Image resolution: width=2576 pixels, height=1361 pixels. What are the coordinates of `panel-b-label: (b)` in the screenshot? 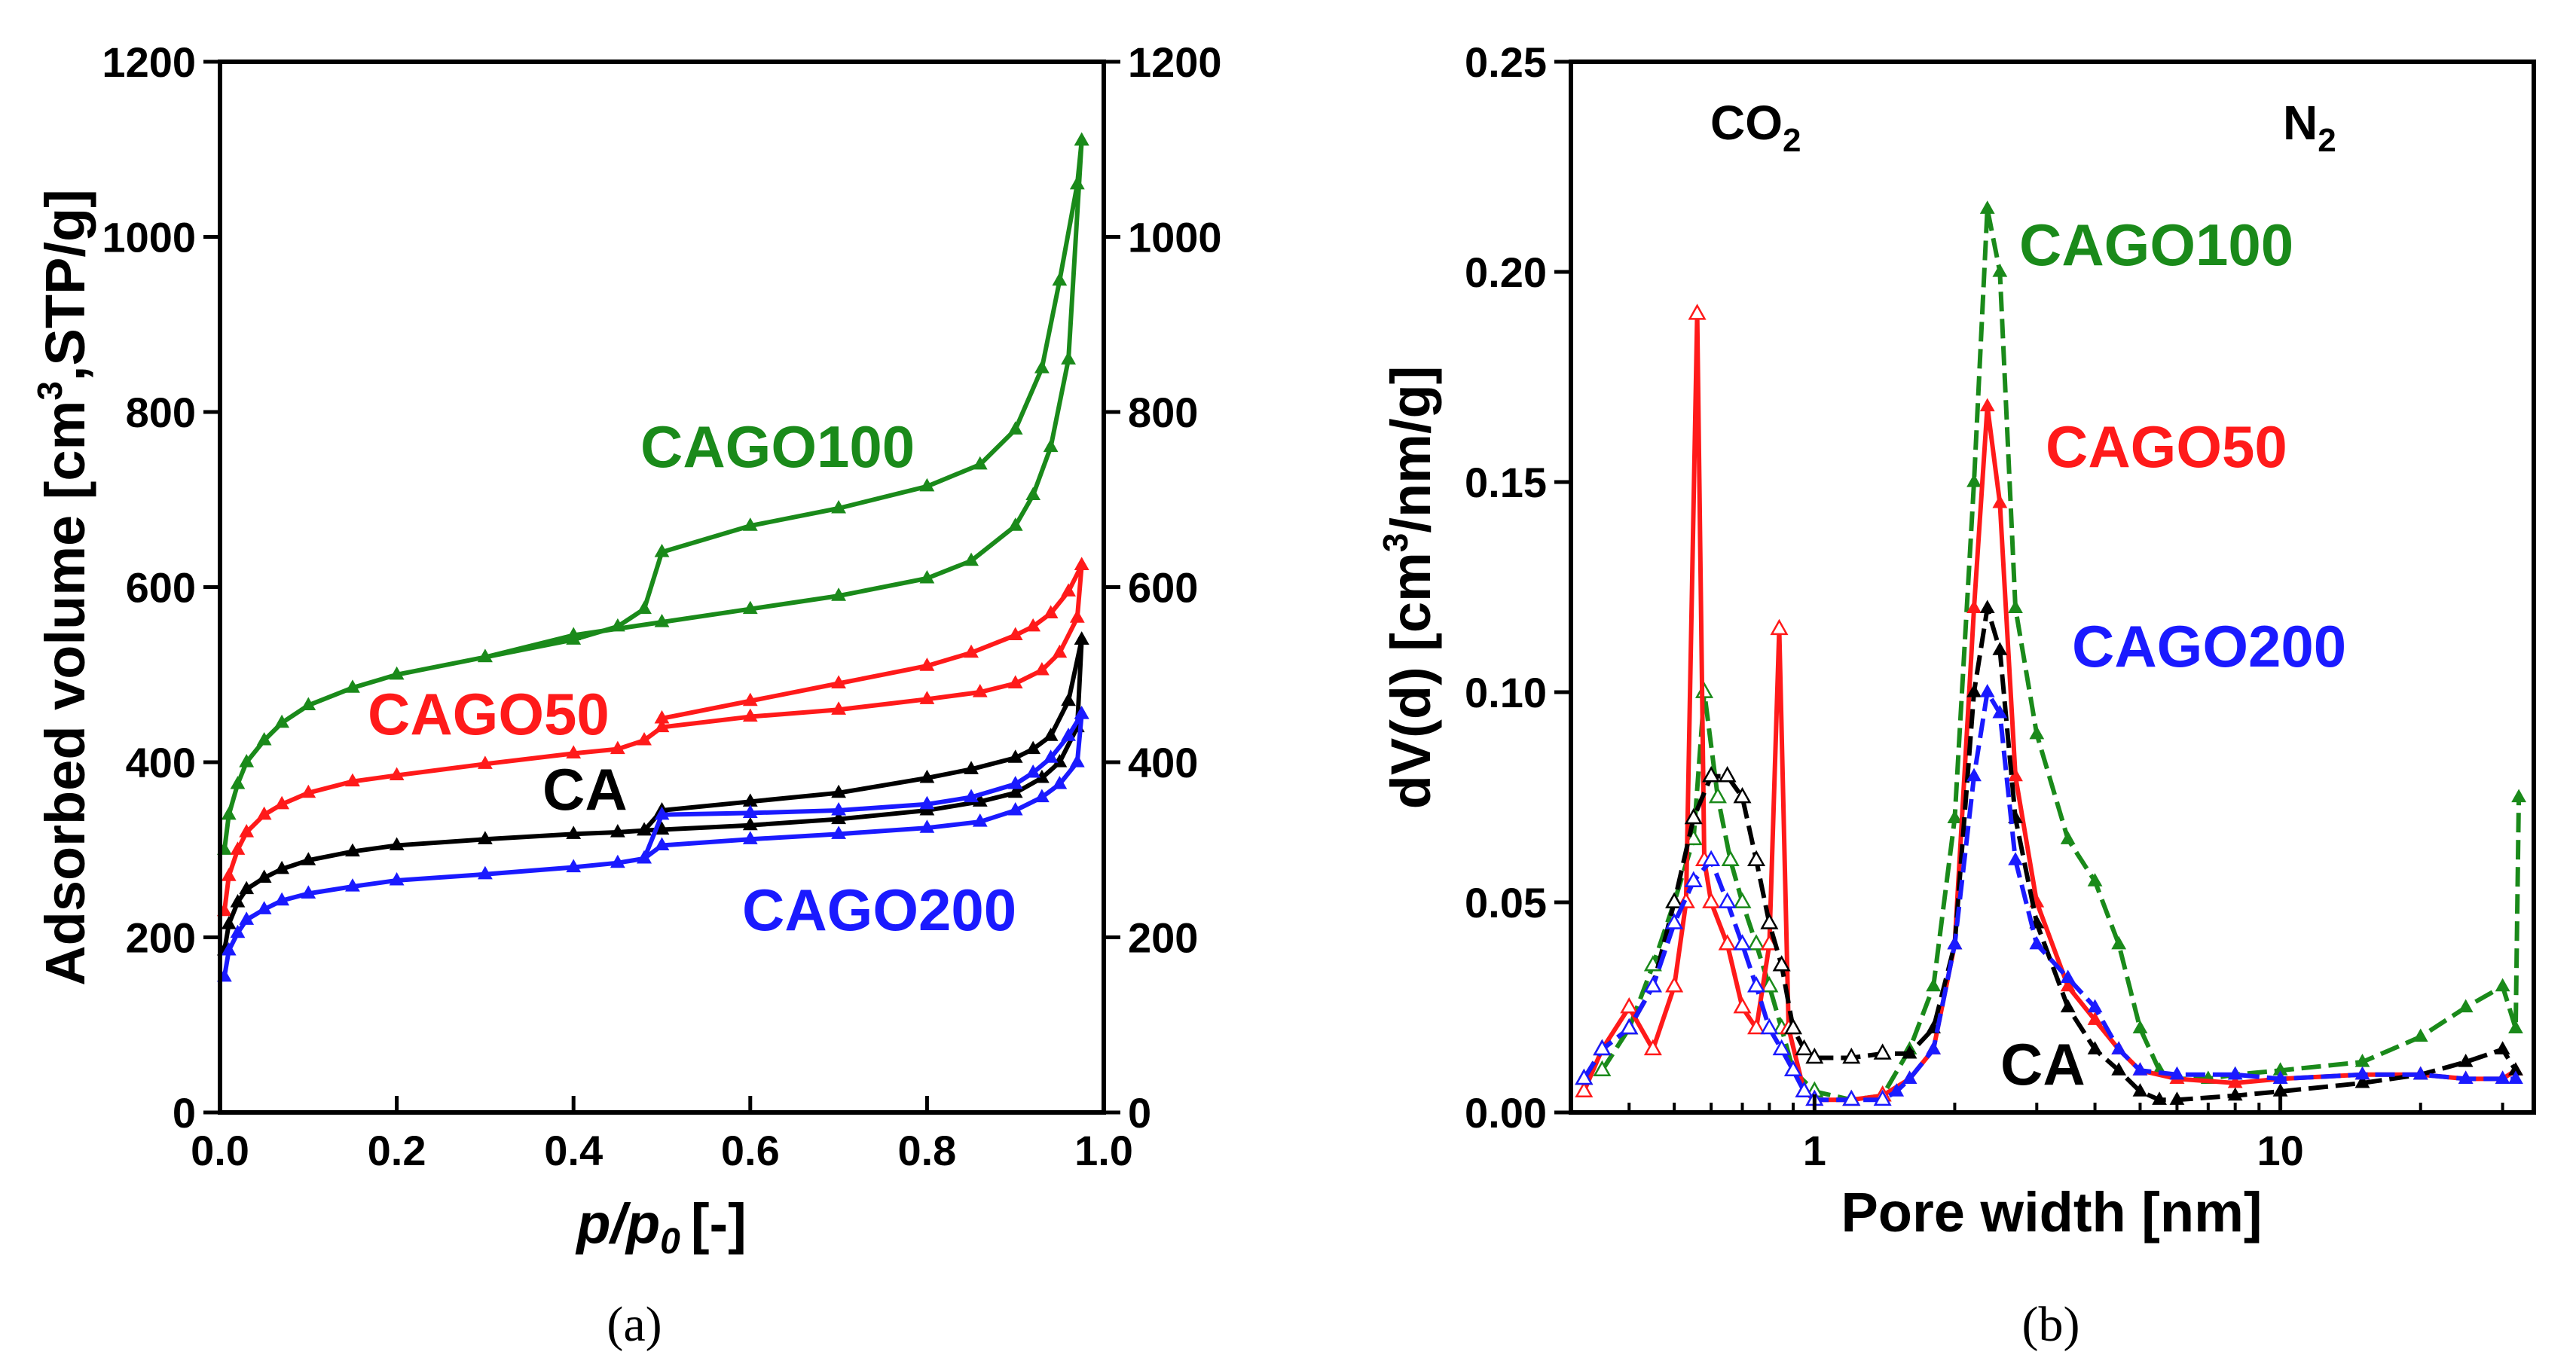 It's located at (2051, 1324).